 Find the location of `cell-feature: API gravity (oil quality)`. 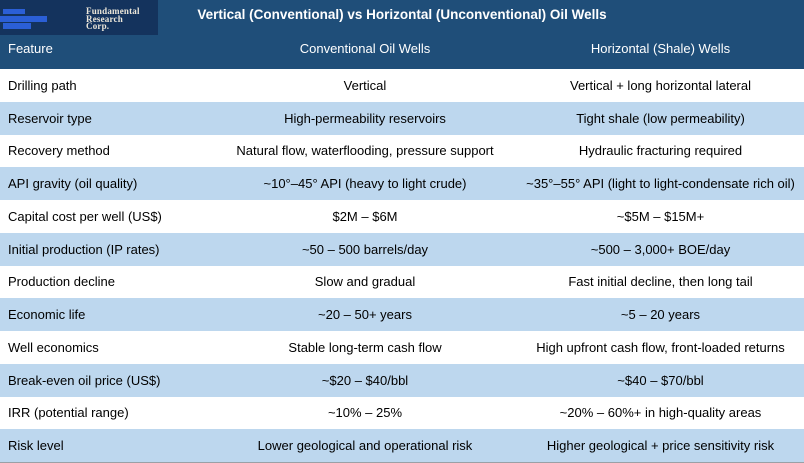

cell-feature: API gravity (oil quality) is located at coordinates (73, 184).